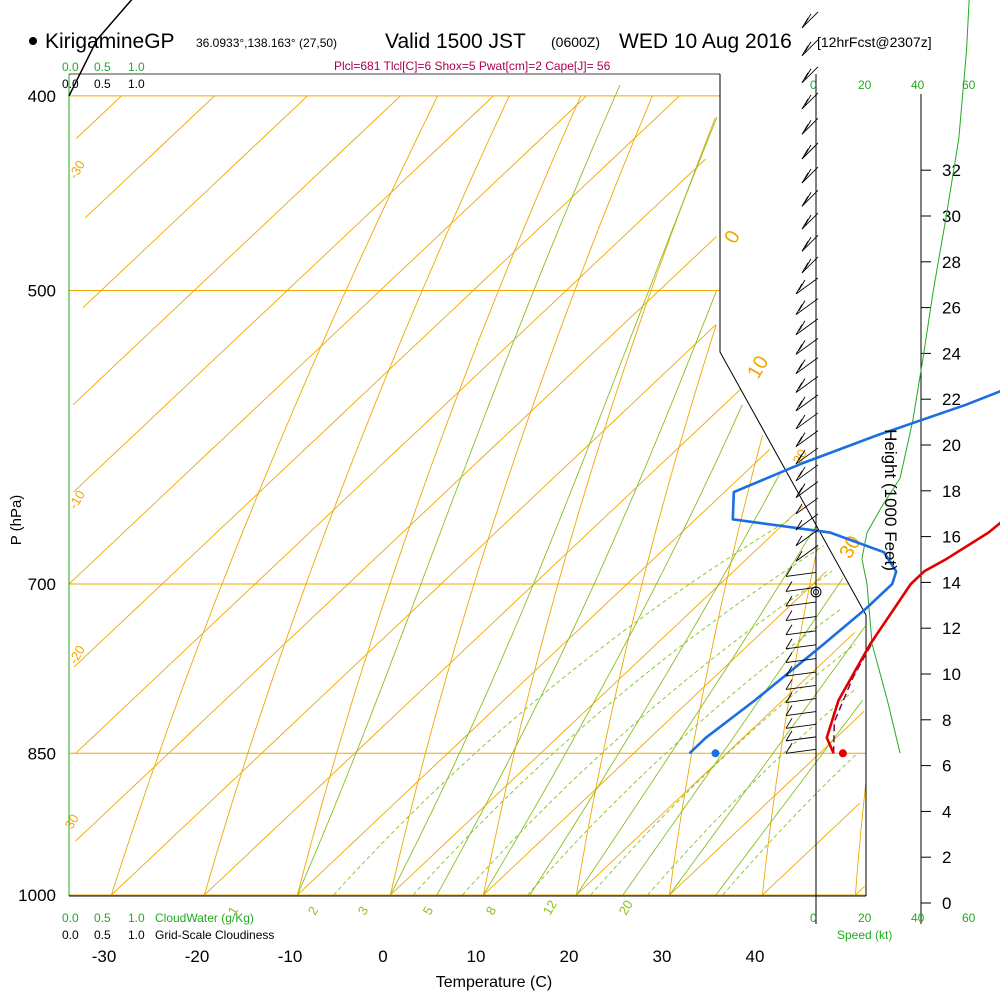  What do you see at coordinates (865, 85) in the screenshot?
I see `top-speed-20: 20` at bounding box center [865, 85].